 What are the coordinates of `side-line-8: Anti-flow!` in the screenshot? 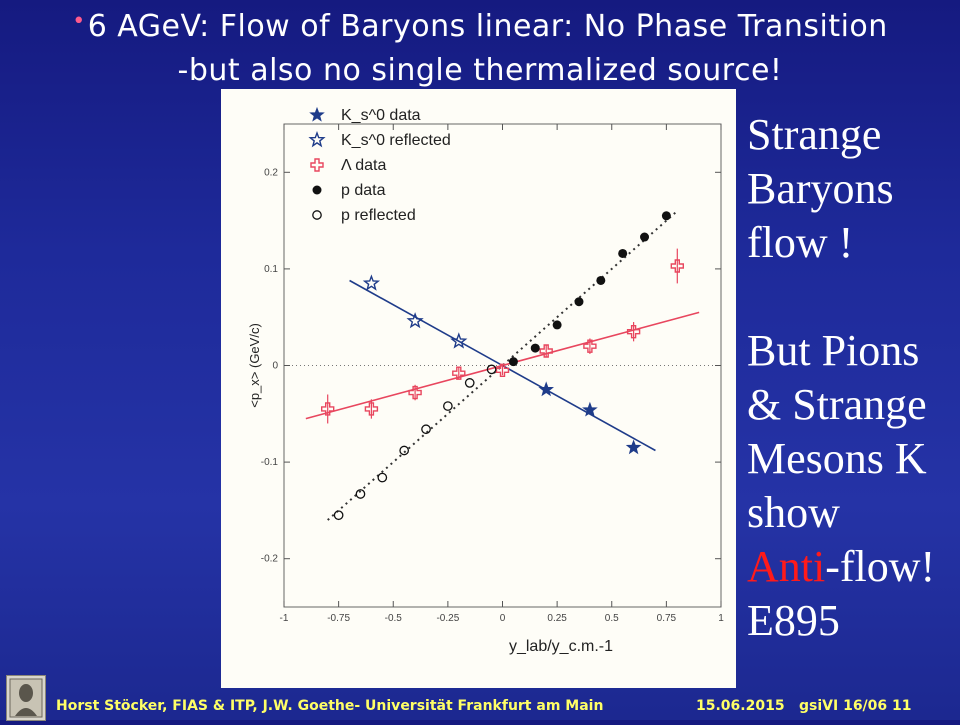 It's located at (852, 567).